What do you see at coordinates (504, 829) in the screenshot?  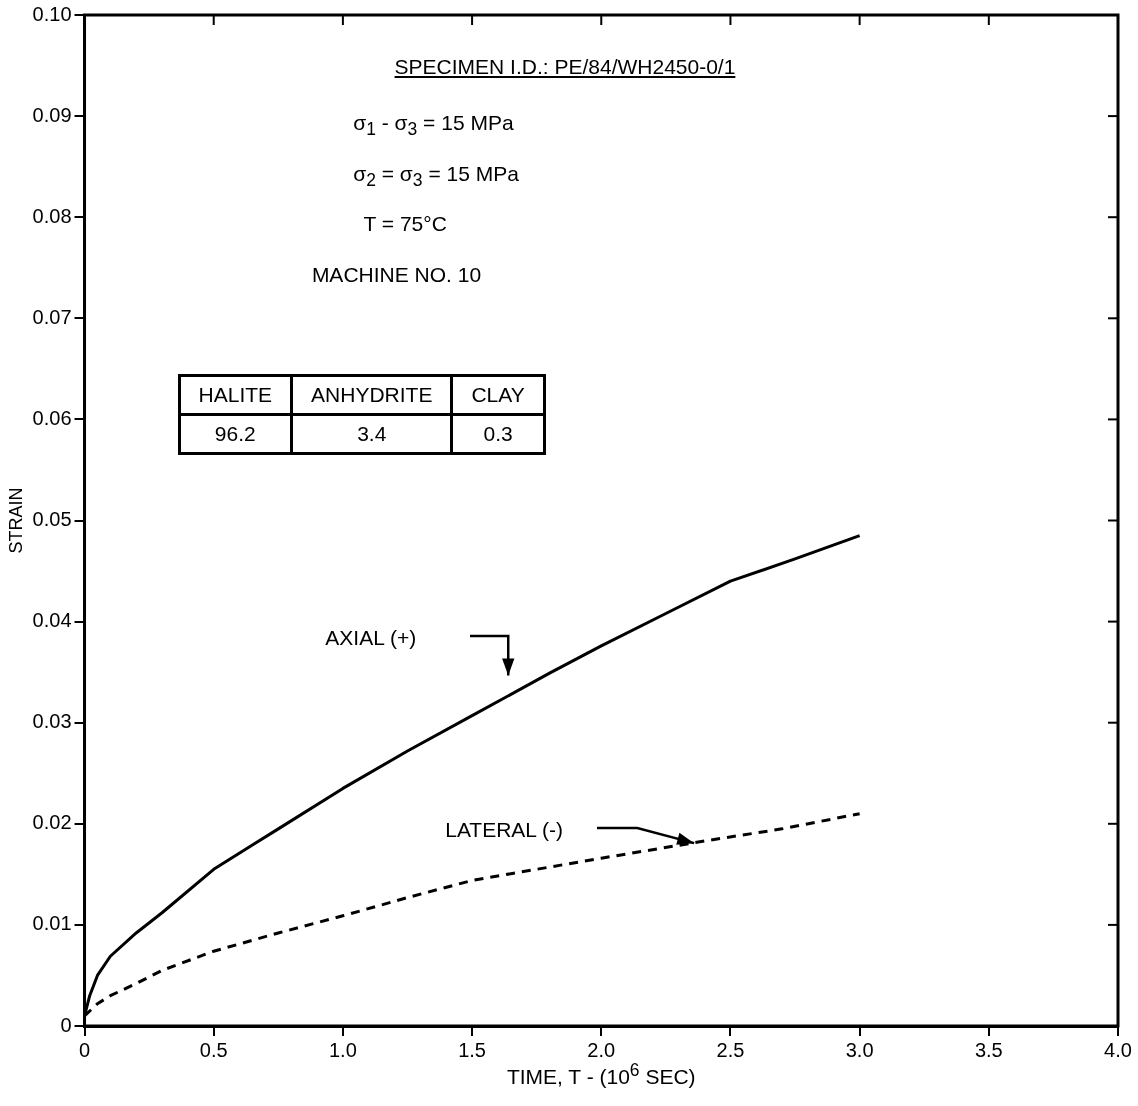 I see `annotation: LATERAL (-)` at bounding box center [504, 829].